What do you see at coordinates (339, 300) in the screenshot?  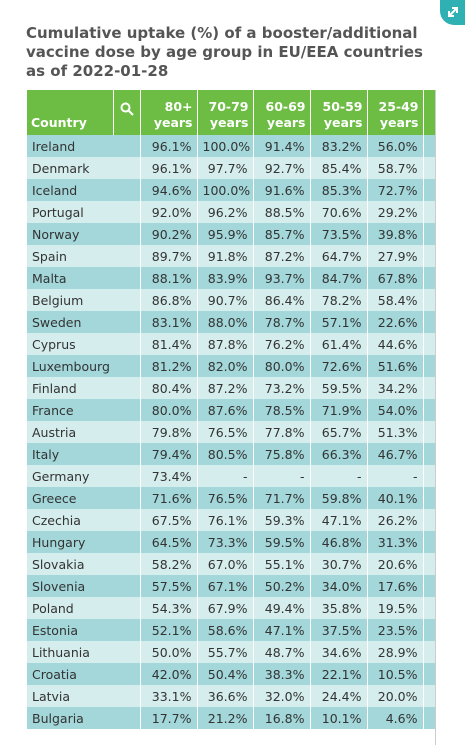 I see `value-cell: 78.2%` at bounding box center [339, 300].